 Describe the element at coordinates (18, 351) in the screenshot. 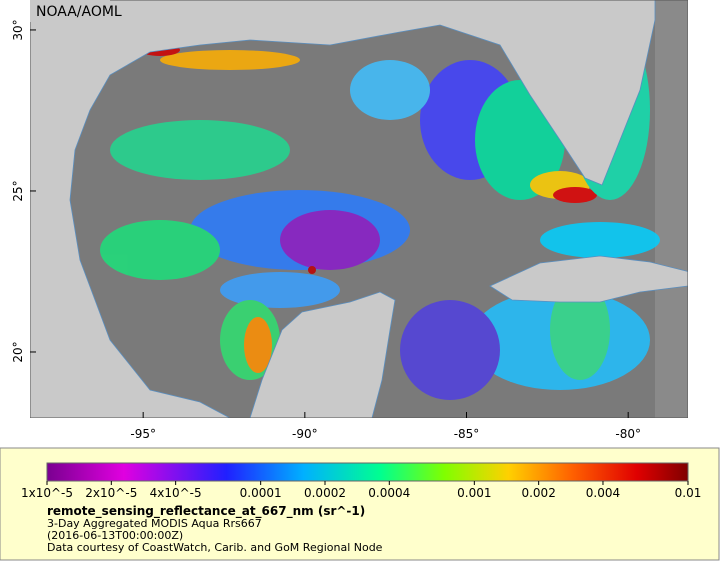

I see `y-tick-label: 20°` at that location.